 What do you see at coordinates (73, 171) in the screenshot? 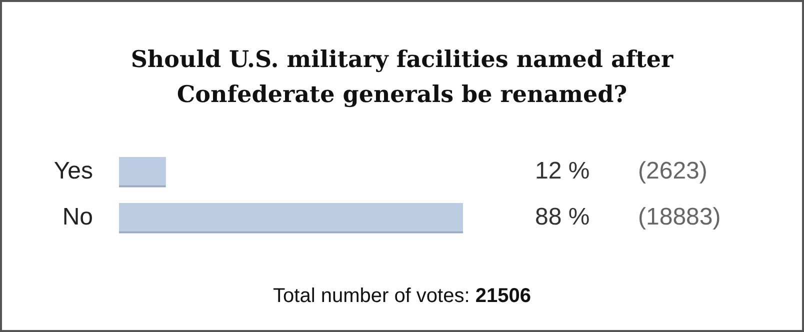
I see `y-tick-label: Yes` at bounding box center [73, 171].